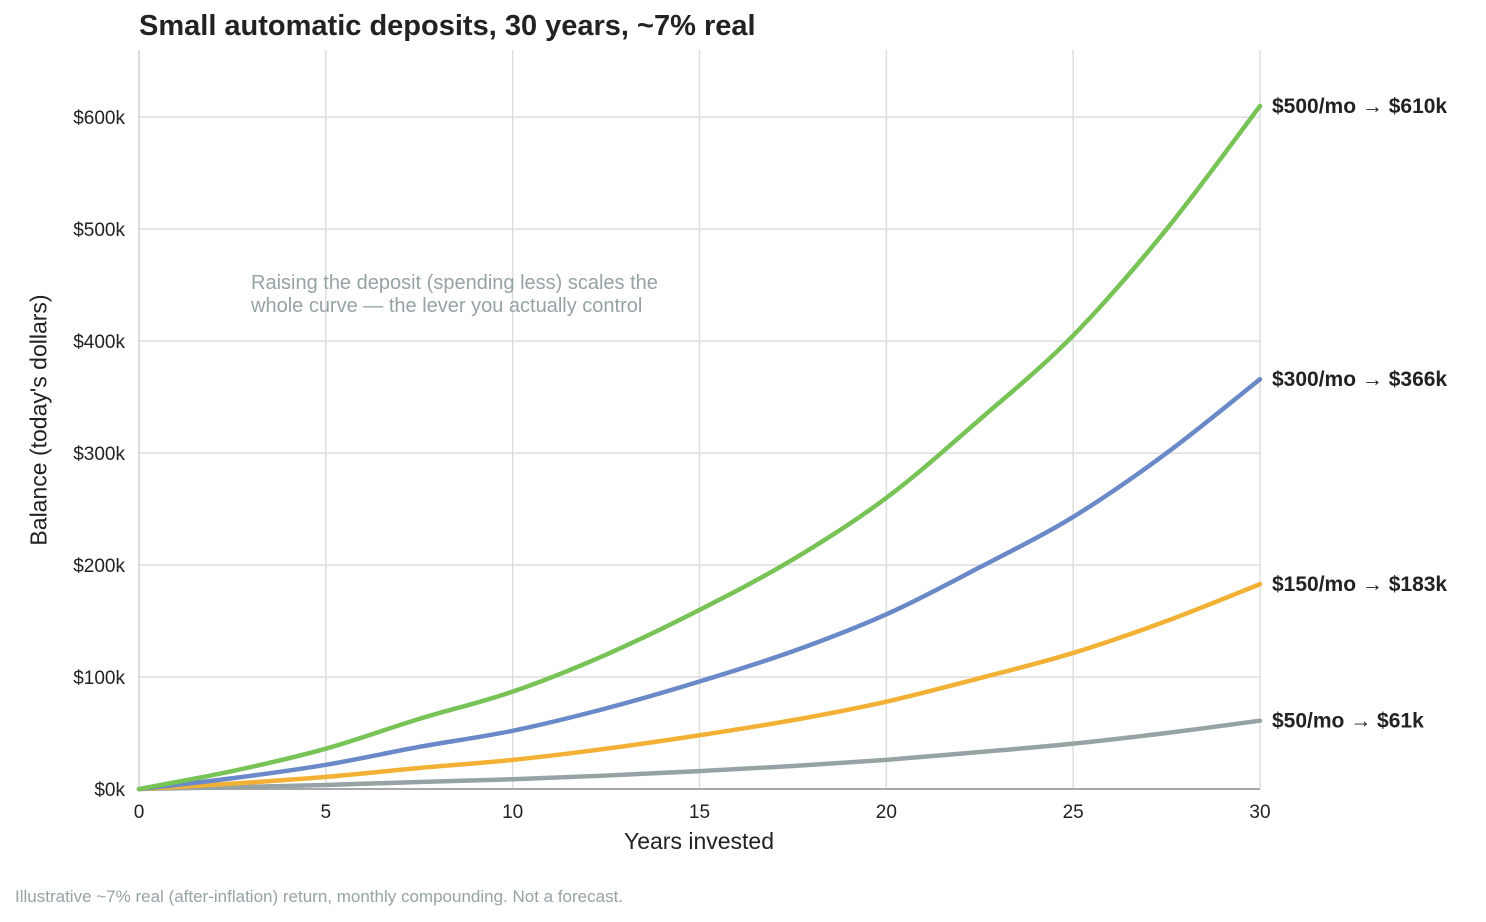 This screenshot has height=922, width=1486. Describe the element at coordinates (99, 566) in the screenshot. I see `y-tick-label: $200k` at that location.